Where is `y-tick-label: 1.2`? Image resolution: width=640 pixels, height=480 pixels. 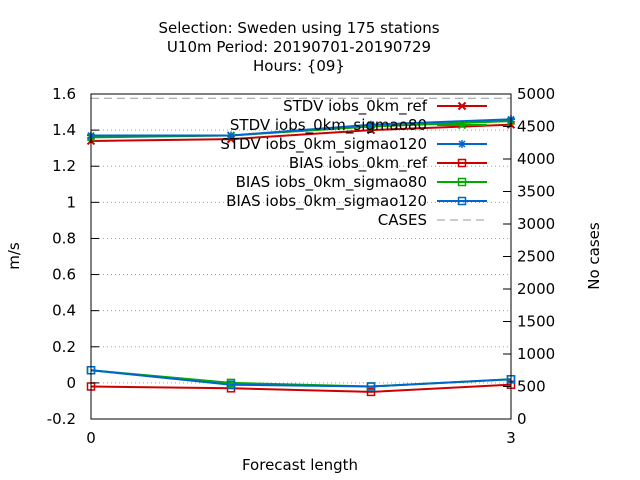
y-tick-label: 1.2 is located at coordinates (64, 166).